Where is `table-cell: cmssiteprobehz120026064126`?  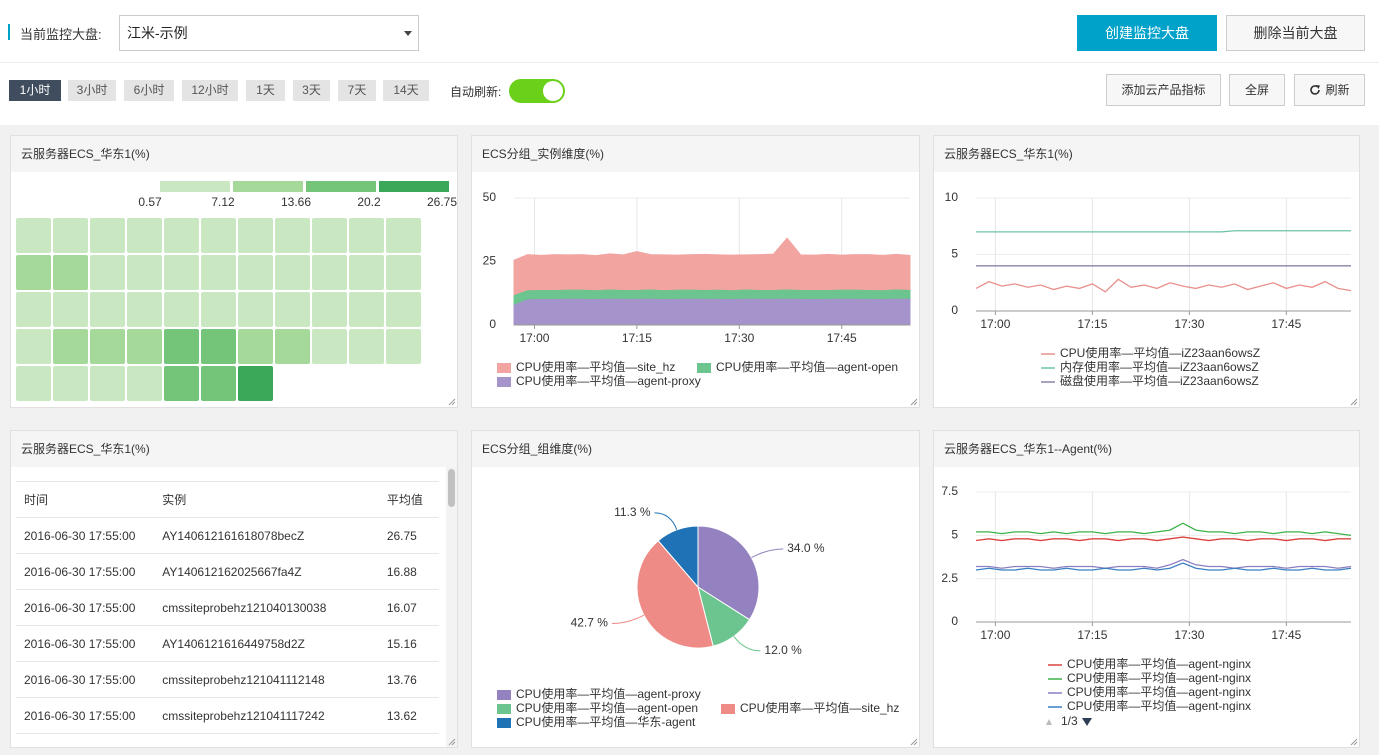
table-cell: cmssiteprobehz120026064126 is located at coordinates (266, 740).